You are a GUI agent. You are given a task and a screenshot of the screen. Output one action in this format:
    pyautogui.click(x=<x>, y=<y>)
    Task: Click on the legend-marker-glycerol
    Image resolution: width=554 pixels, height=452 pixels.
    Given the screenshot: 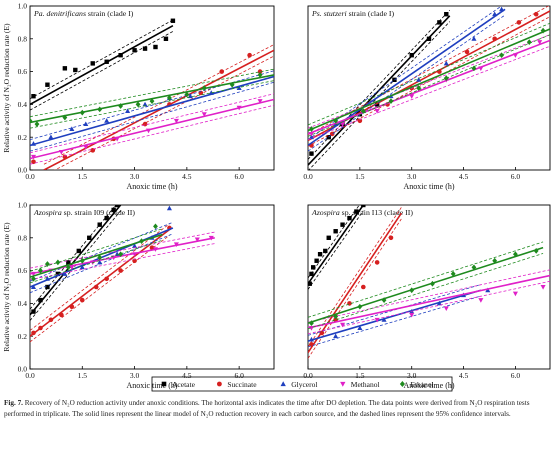 What is the action you would take?
    pyautogui.click(x=283, y=384)
    